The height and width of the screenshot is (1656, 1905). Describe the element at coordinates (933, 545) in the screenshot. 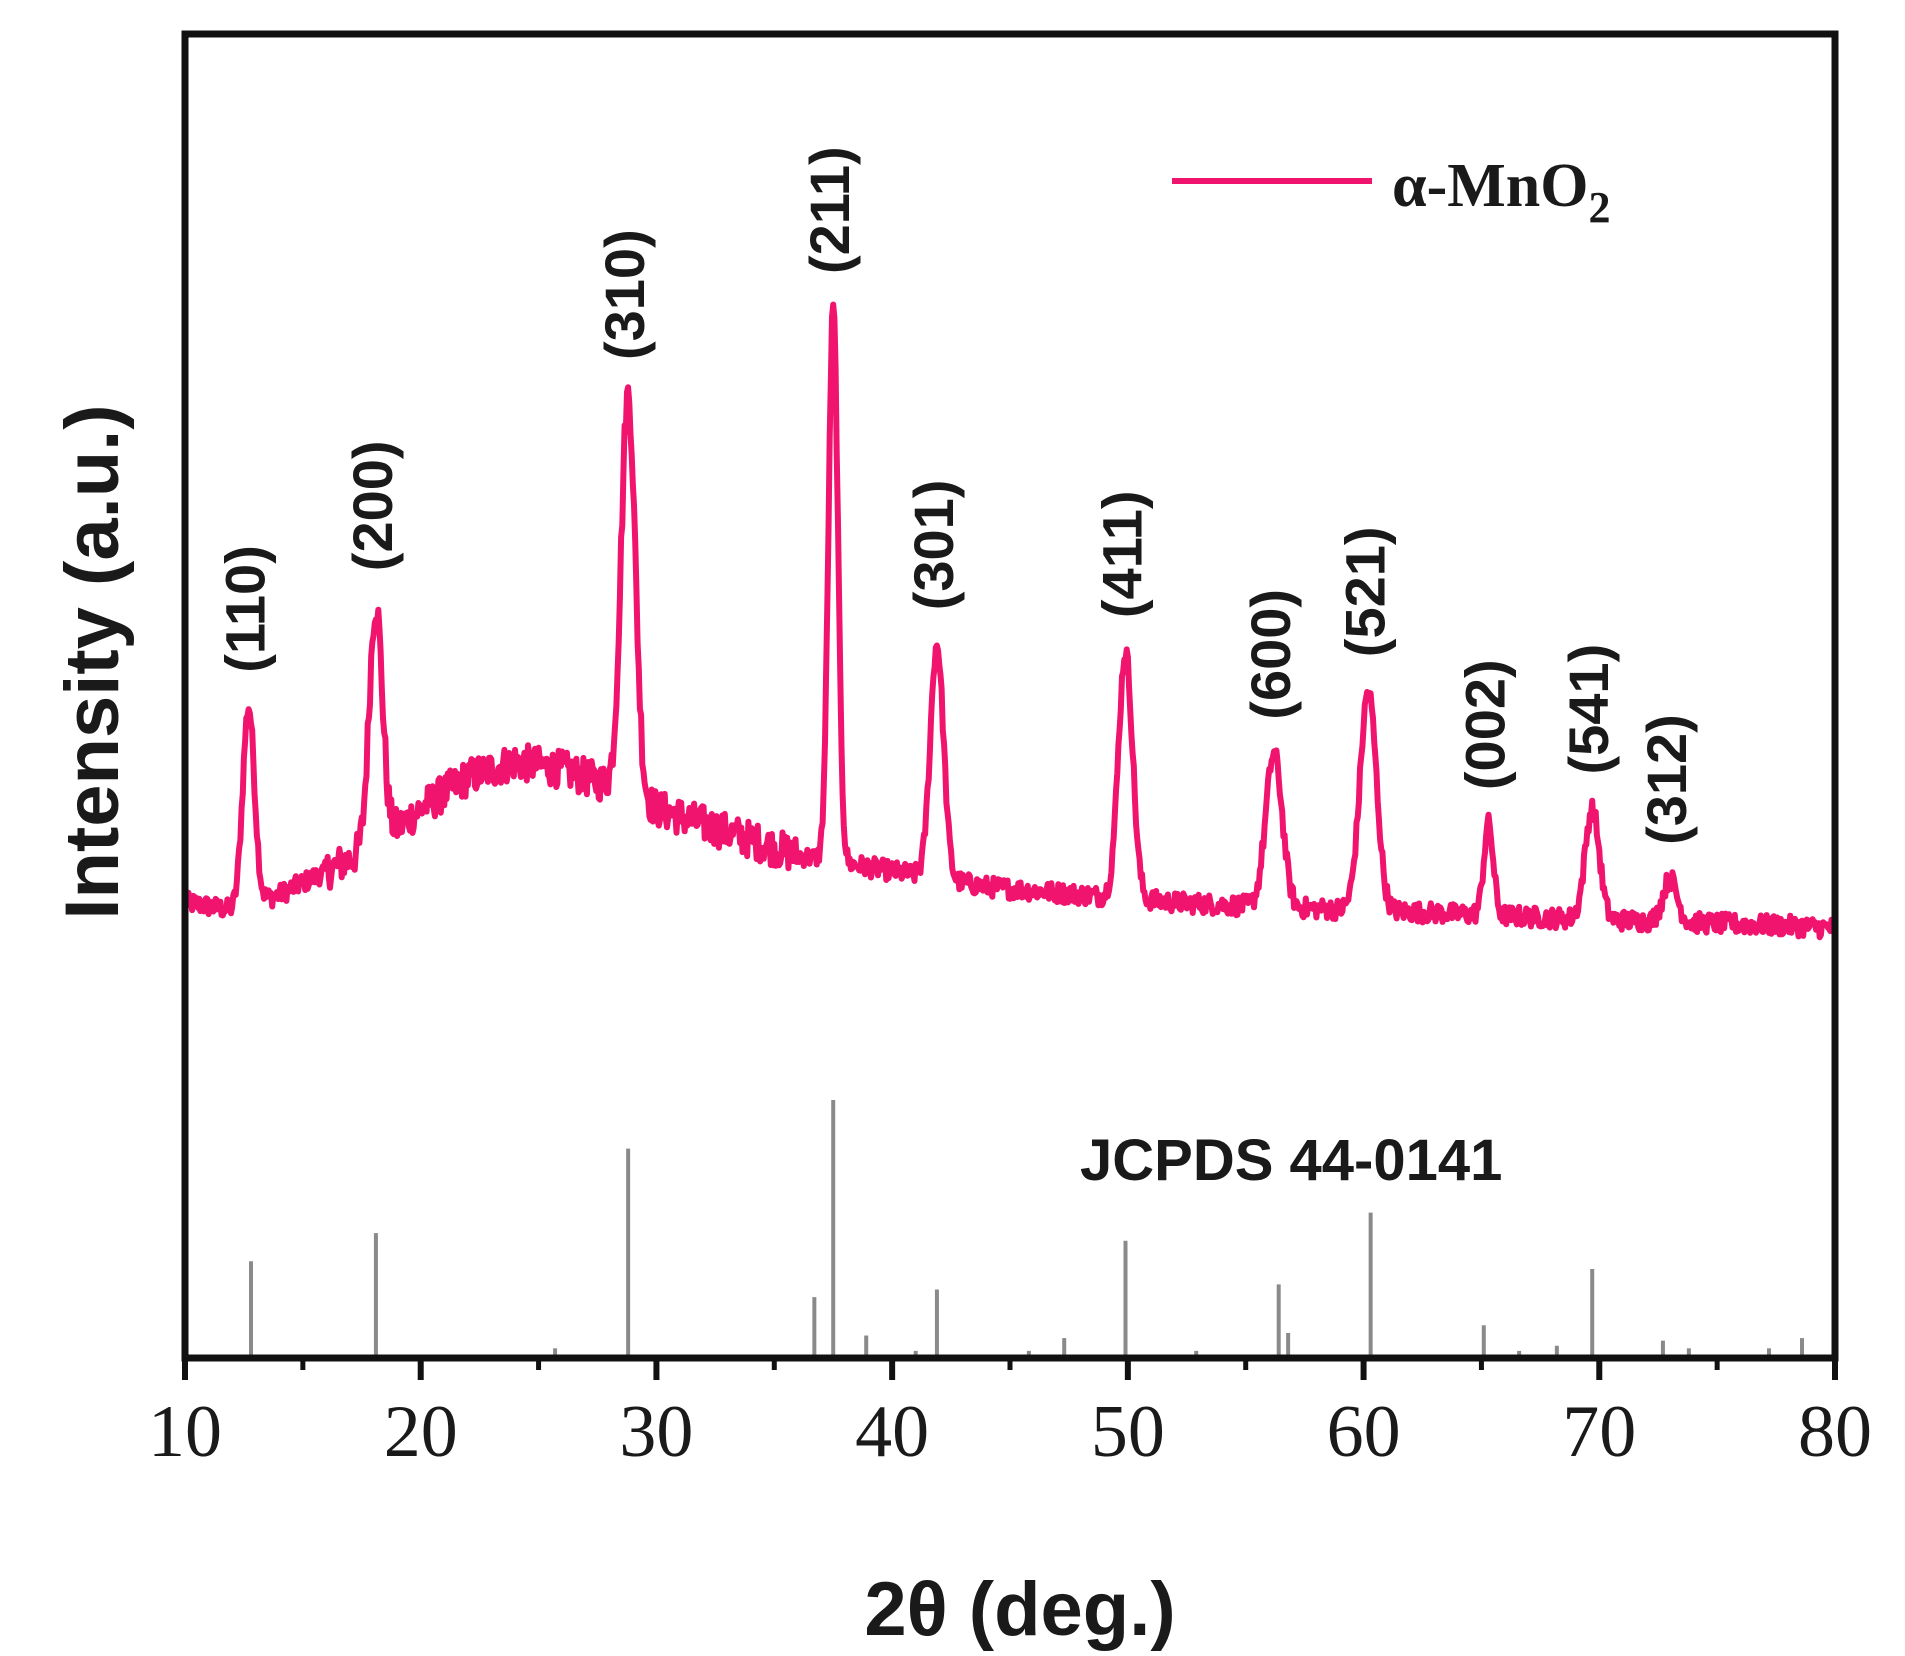

I see `peak-label-301: (301)` at that location.